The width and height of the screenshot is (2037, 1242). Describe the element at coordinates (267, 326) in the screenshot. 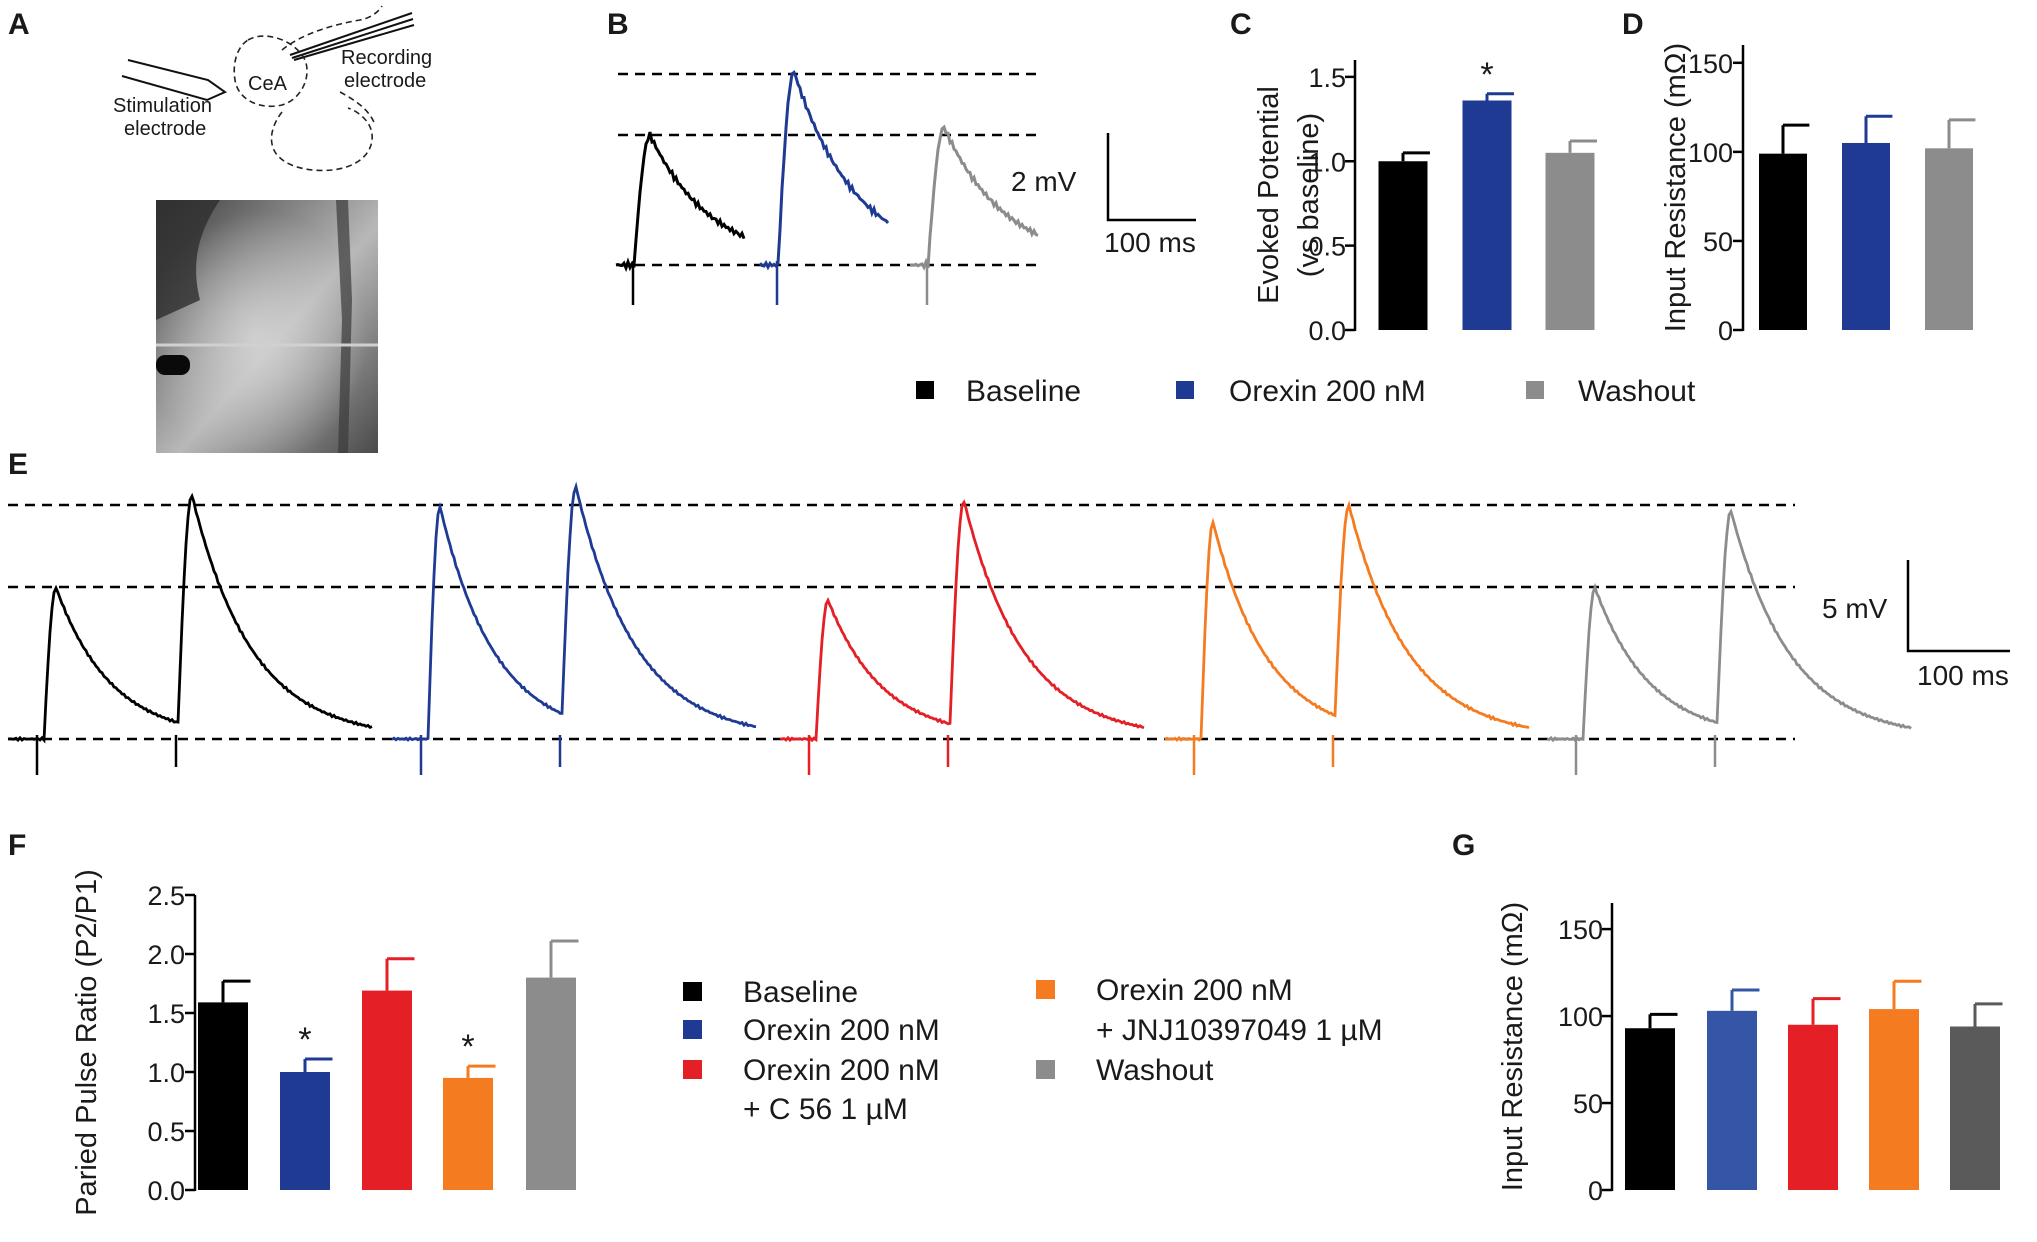

I see `micrograph` at that location.